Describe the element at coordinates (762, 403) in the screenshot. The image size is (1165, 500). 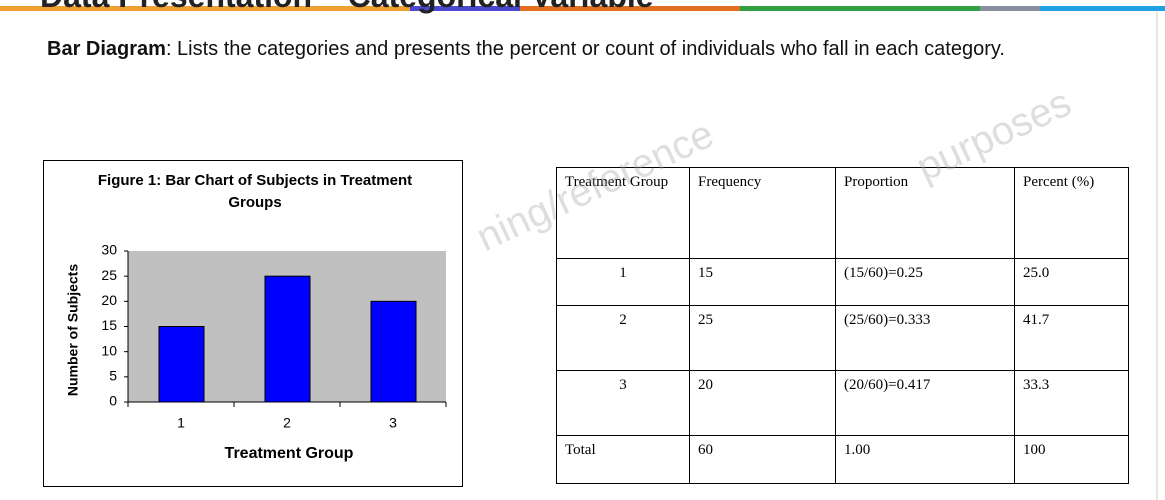
I see `cell: 20` at that location.